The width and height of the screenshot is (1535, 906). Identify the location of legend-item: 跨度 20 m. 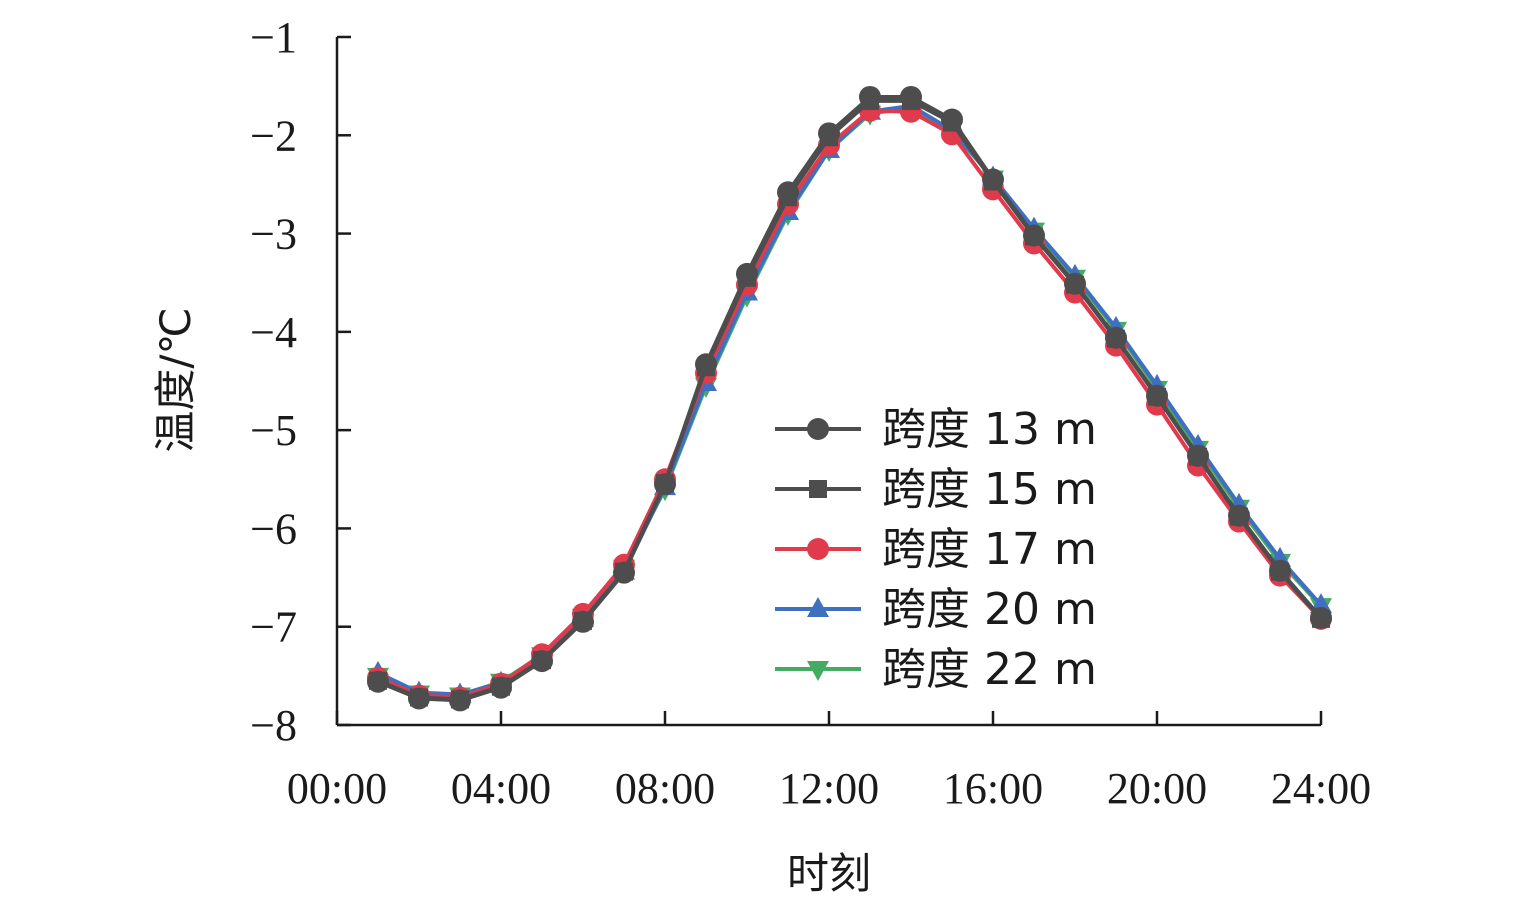
(936, 609).